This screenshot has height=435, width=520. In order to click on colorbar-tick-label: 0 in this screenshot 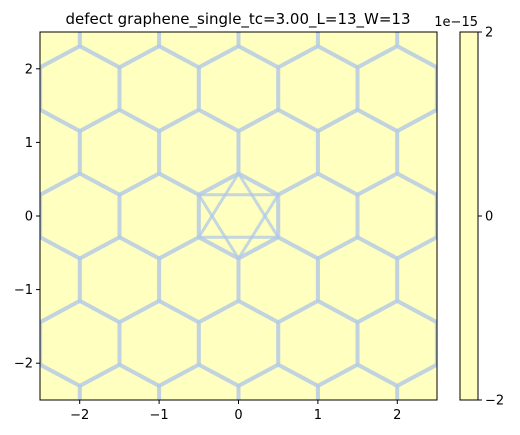, I will do `click(489, 217)`.